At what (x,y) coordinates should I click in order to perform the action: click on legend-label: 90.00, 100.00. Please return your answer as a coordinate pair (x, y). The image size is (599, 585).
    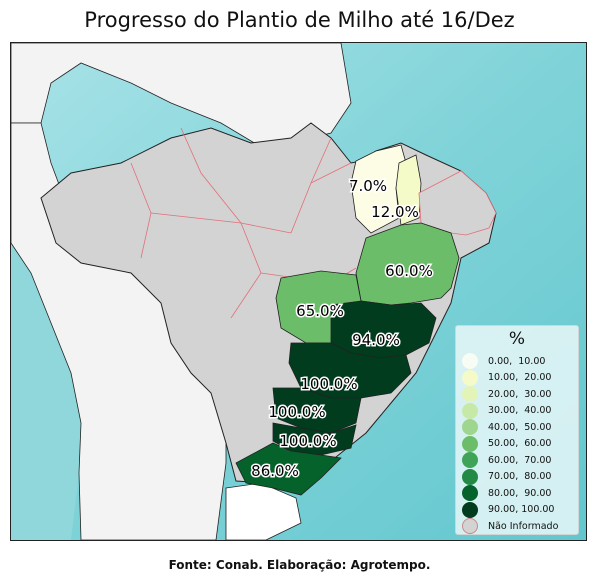
    Looking at the image, I should click on (521, 509).